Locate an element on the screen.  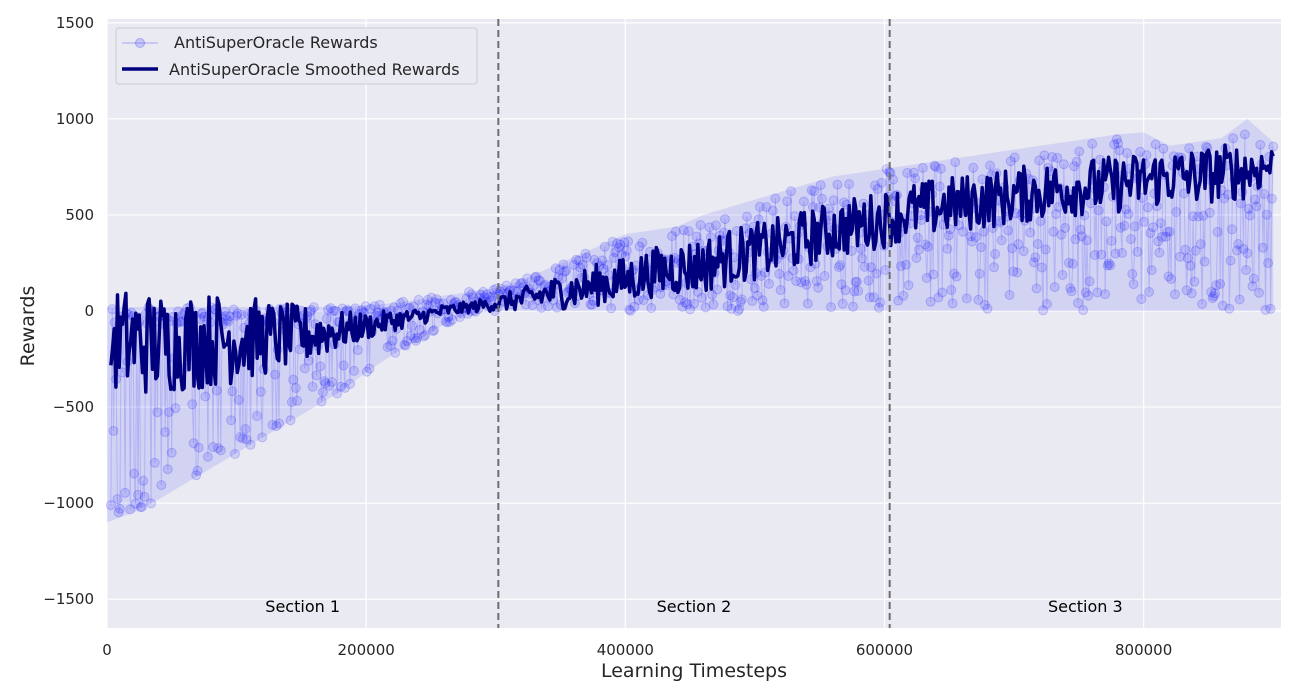
section-labels: Section 1 Section 2 Section 3 is located at coordinates (693, 606).